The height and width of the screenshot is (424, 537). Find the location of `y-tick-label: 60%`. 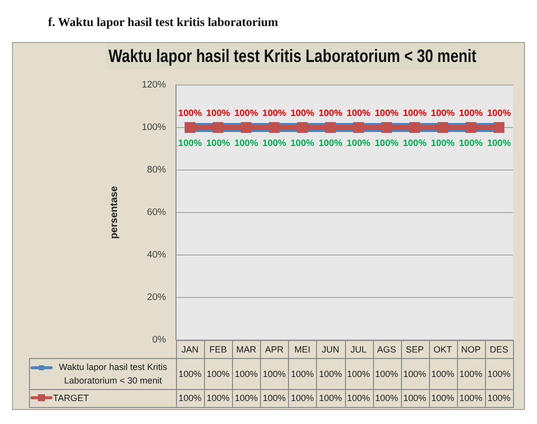

y-tick-label: 60% is located at coordinates (156, 212).